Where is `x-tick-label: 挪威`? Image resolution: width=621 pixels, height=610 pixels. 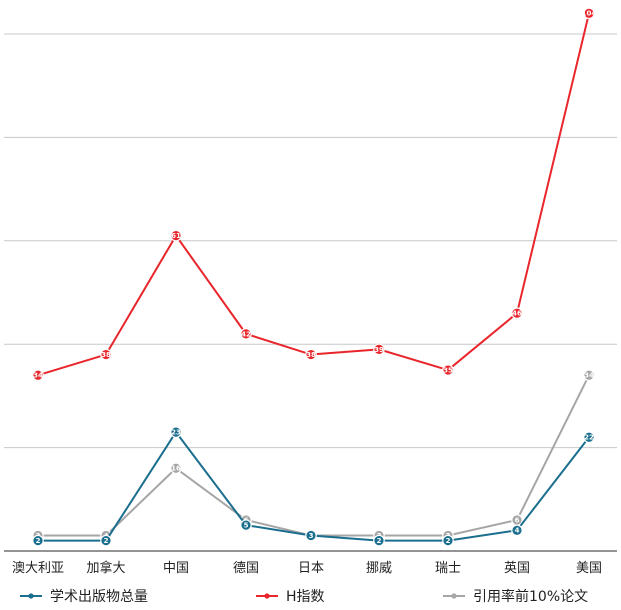 x-tick-label: 挪威 is located at coordinates (379, 568).